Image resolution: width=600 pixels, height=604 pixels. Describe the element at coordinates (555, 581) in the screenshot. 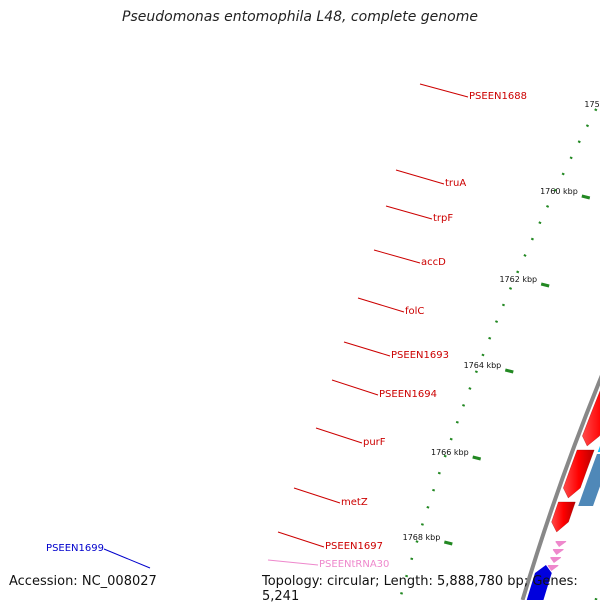

I see `genes-label: Genes:` at that location.